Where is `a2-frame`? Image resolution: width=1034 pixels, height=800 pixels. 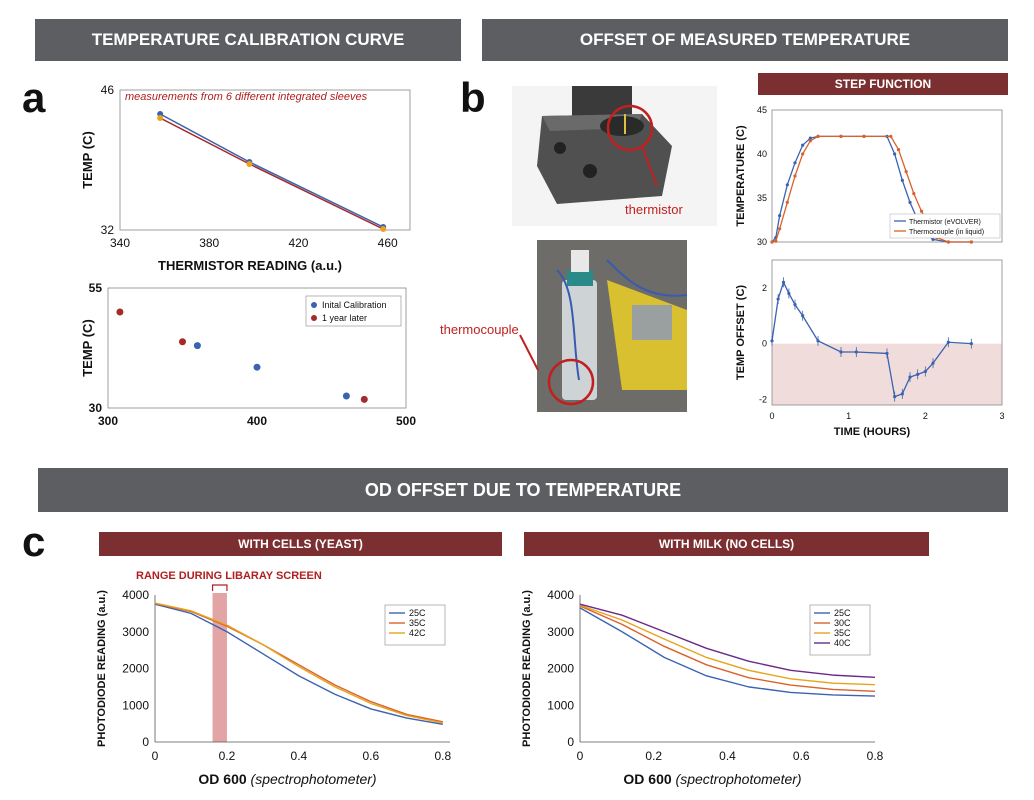 a2-frame is located at coordinates (257, 348).